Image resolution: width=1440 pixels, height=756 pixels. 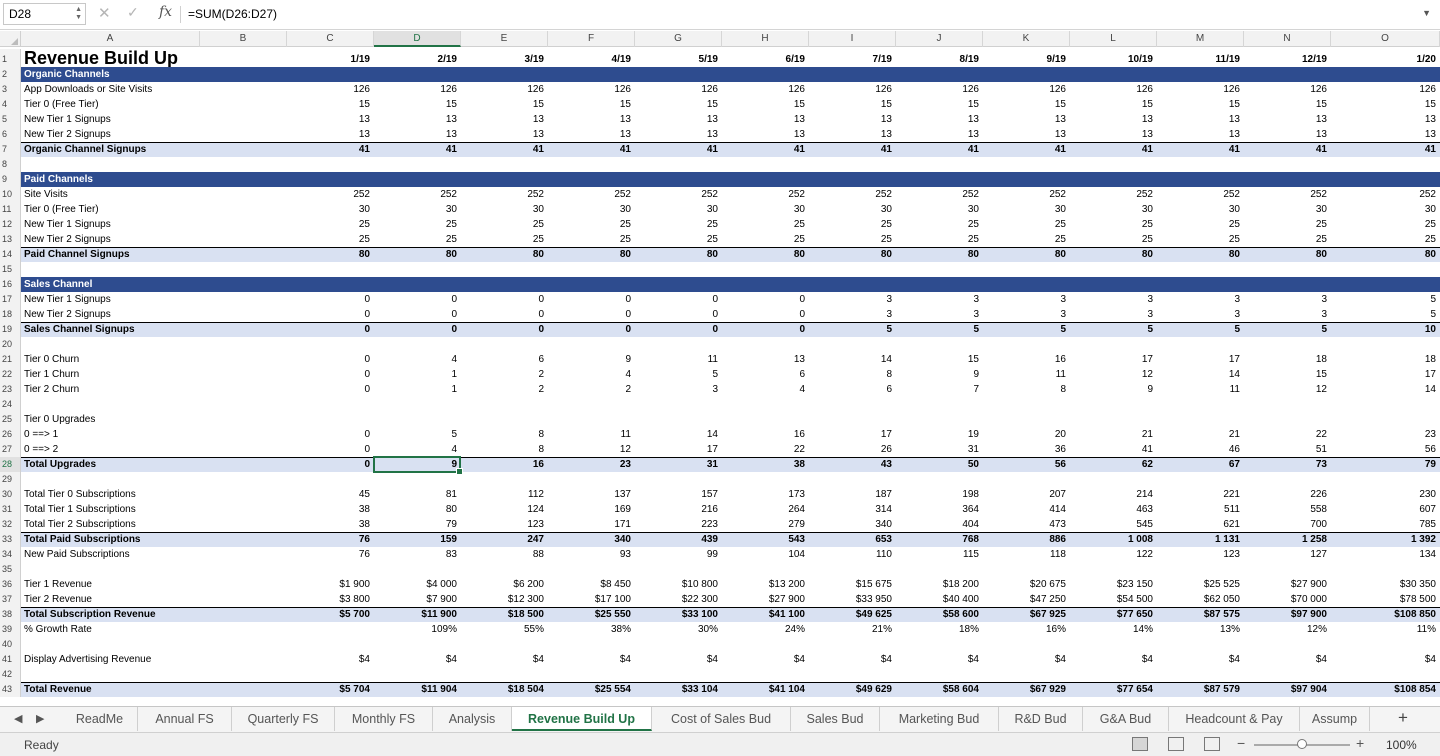 What do you see at coordinates (973, 359) in the screenshot?
I see `value-cell-j: 15` at bounding box center [973, 359].